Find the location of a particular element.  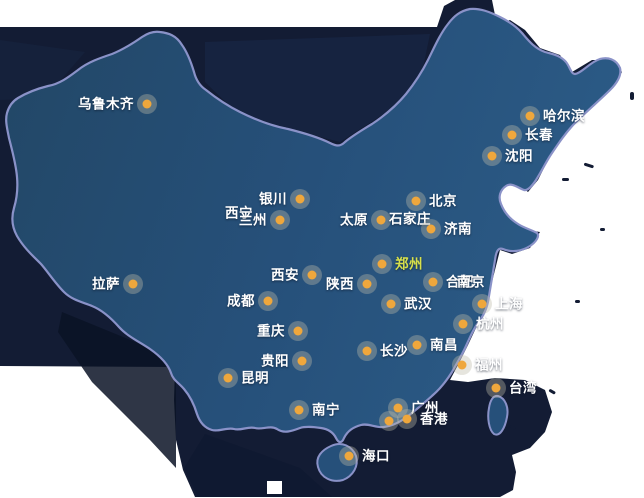

city-label: 合肥 is located at coordinates (460, 282).